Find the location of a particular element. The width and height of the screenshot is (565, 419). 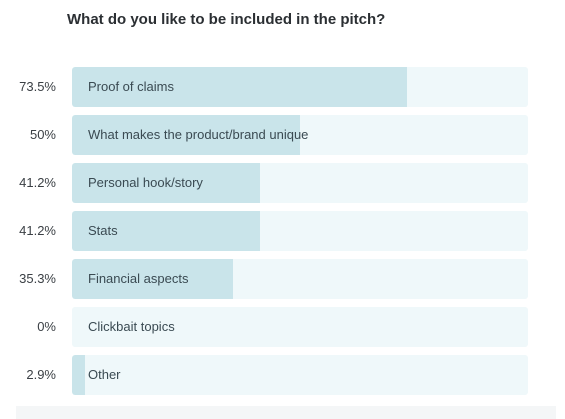

poll-option-row: 50% What makes the product/brand unique is located at coordinates (282, 135).